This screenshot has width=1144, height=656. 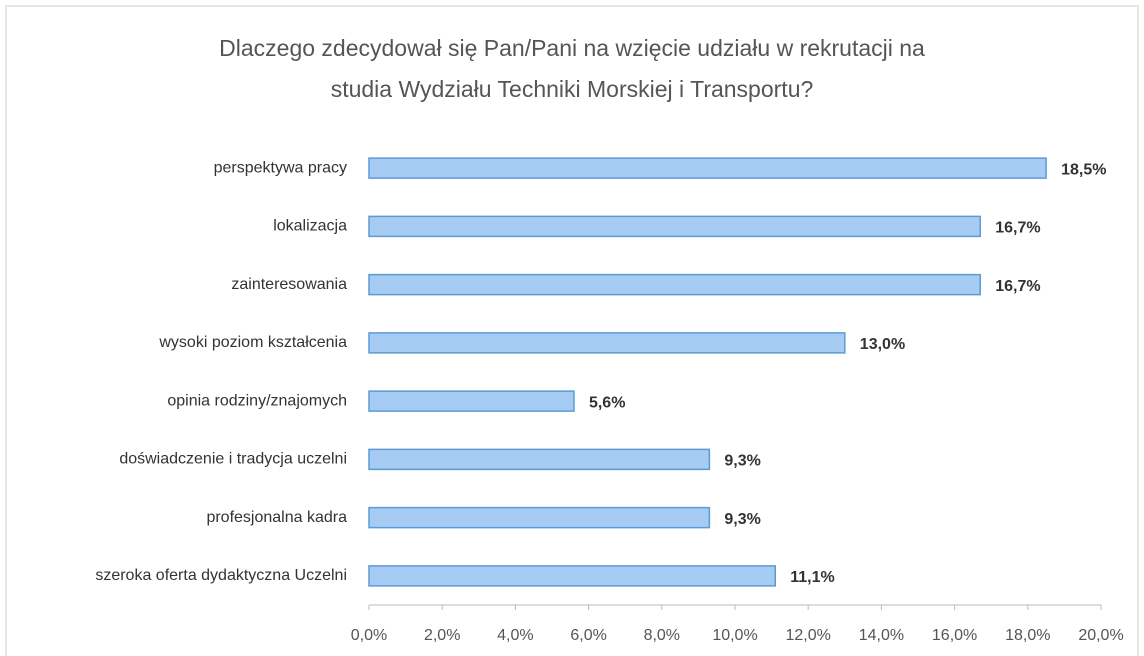 I want to click on x-tick-label: 16,0%, so click(x=954, y=635).